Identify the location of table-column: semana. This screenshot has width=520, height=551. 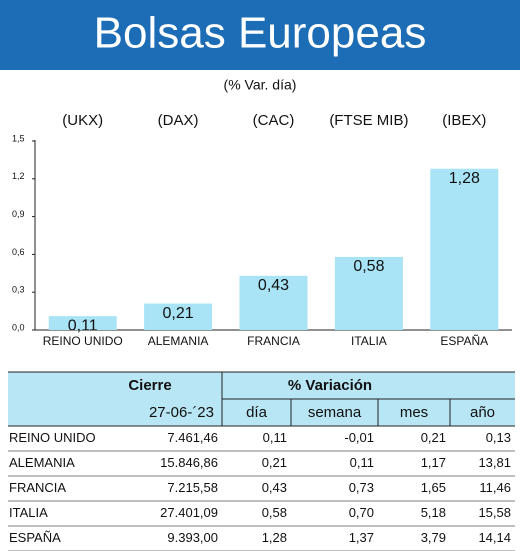
(335, 412).